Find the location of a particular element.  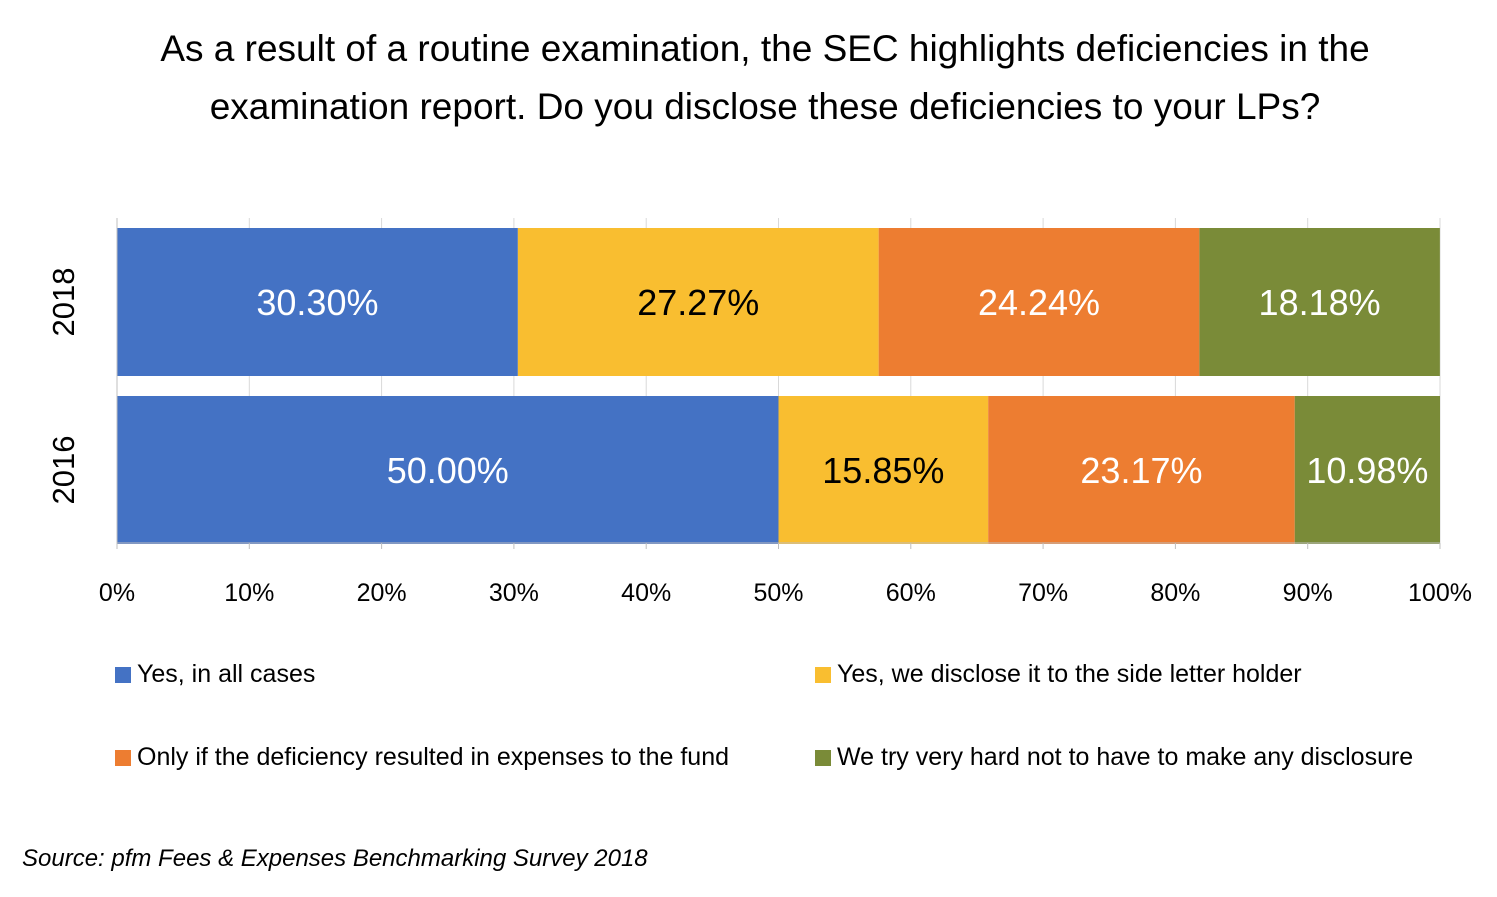

legend-item-yes-all-cases: Yes, in all cases is located at coordinates (215, 674).